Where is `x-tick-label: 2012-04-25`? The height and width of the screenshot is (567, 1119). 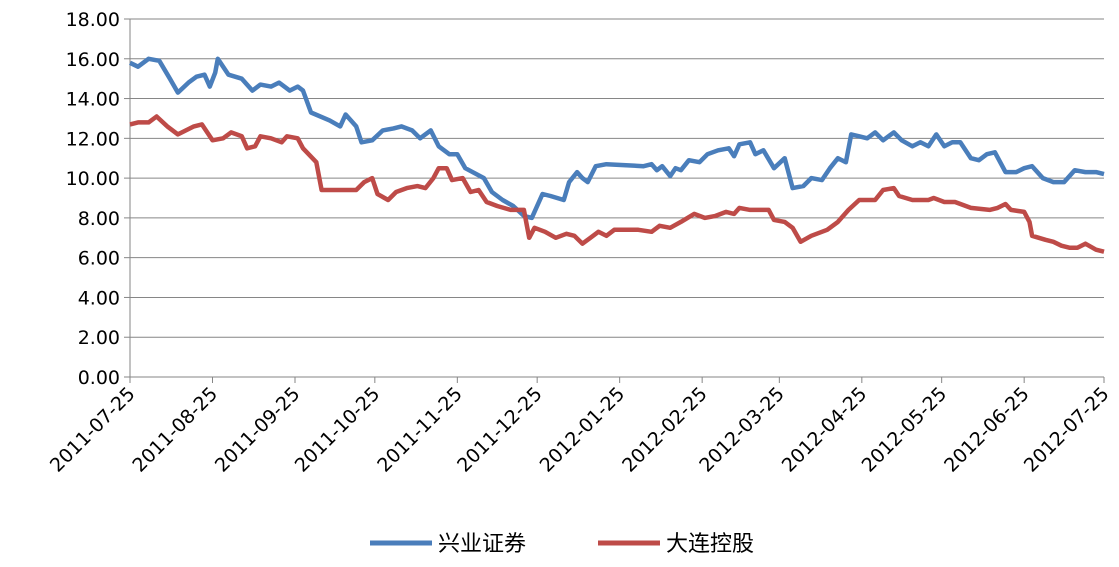
x-tick-label: 2012-04-25 is located at coordinates (825, 430).